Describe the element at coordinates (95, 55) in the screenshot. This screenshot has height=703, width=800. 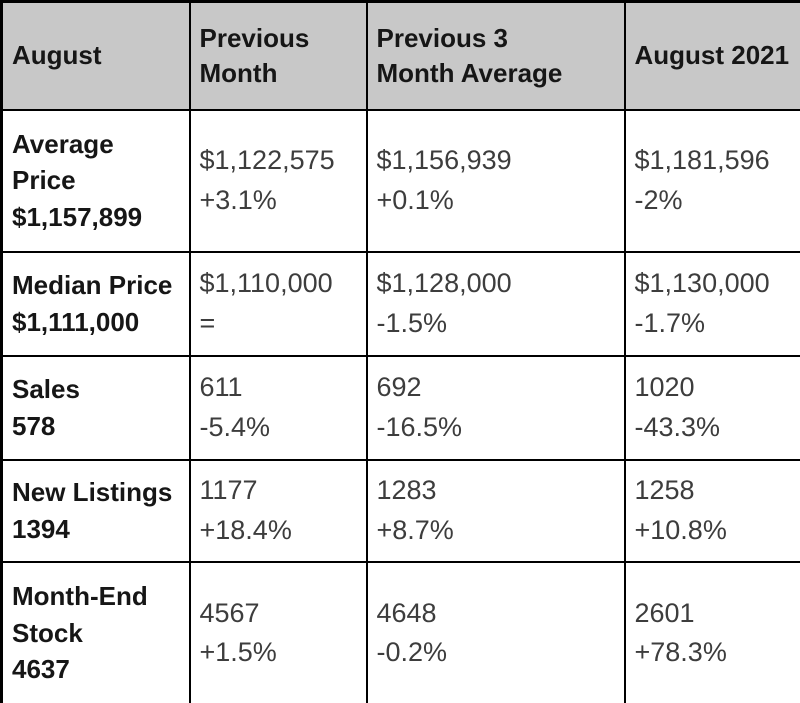
I see `header-cell-month: August` at that location.